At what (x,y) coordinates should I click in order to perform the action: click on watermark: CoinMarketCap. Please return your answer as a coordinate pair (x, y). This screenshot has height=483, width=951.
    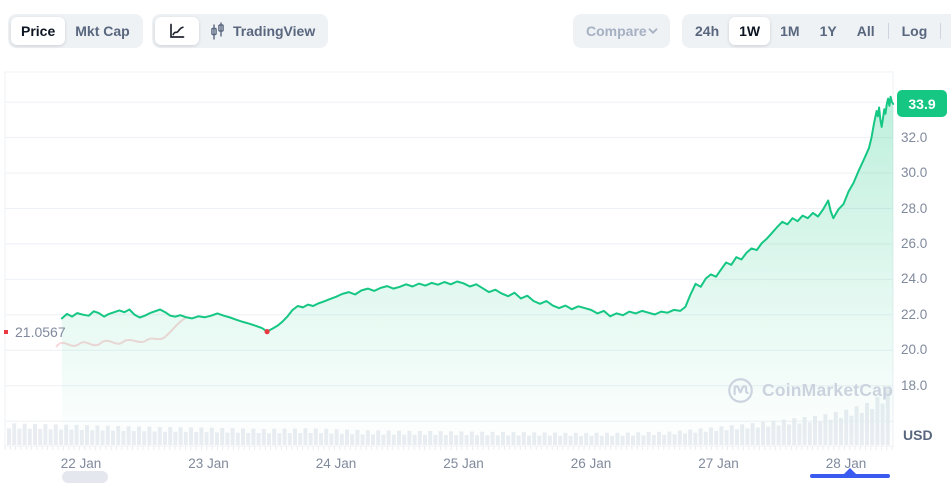
    Looking at the image, I should click on (810, 390).